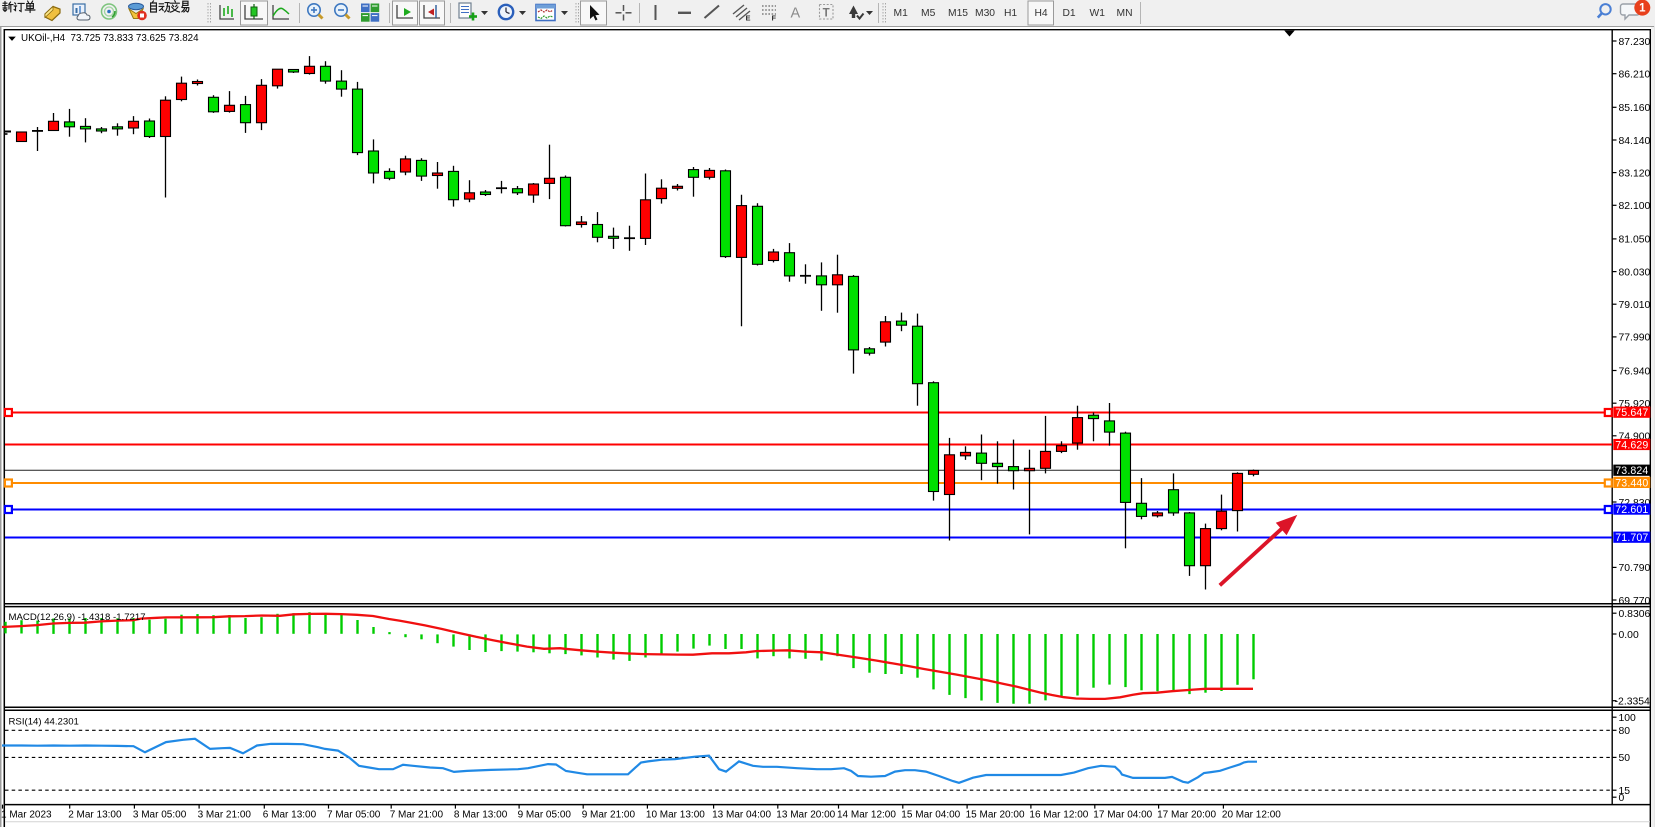  I want to click on svg-text: 15, so click(1625, 791).